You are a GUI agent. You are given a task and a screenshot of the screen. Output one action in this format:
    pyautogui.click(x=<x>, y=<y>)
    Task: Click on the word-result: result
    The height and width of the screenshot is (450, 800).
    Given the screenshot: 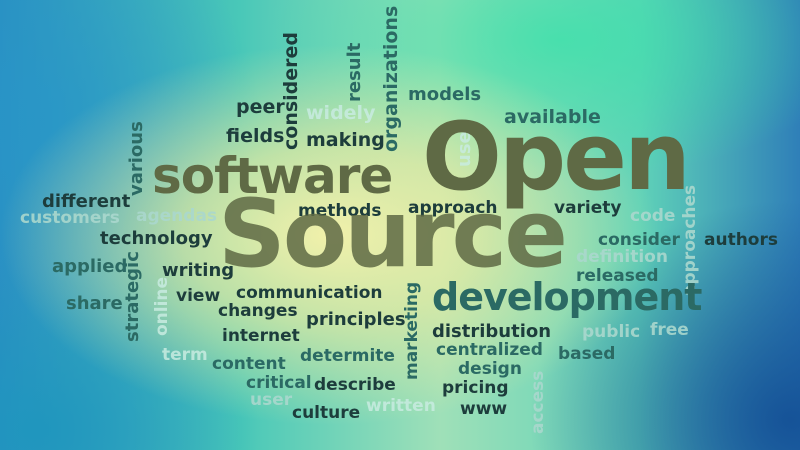 What is the action you would take?
    pyautogui.click(x=354, y=72)
    